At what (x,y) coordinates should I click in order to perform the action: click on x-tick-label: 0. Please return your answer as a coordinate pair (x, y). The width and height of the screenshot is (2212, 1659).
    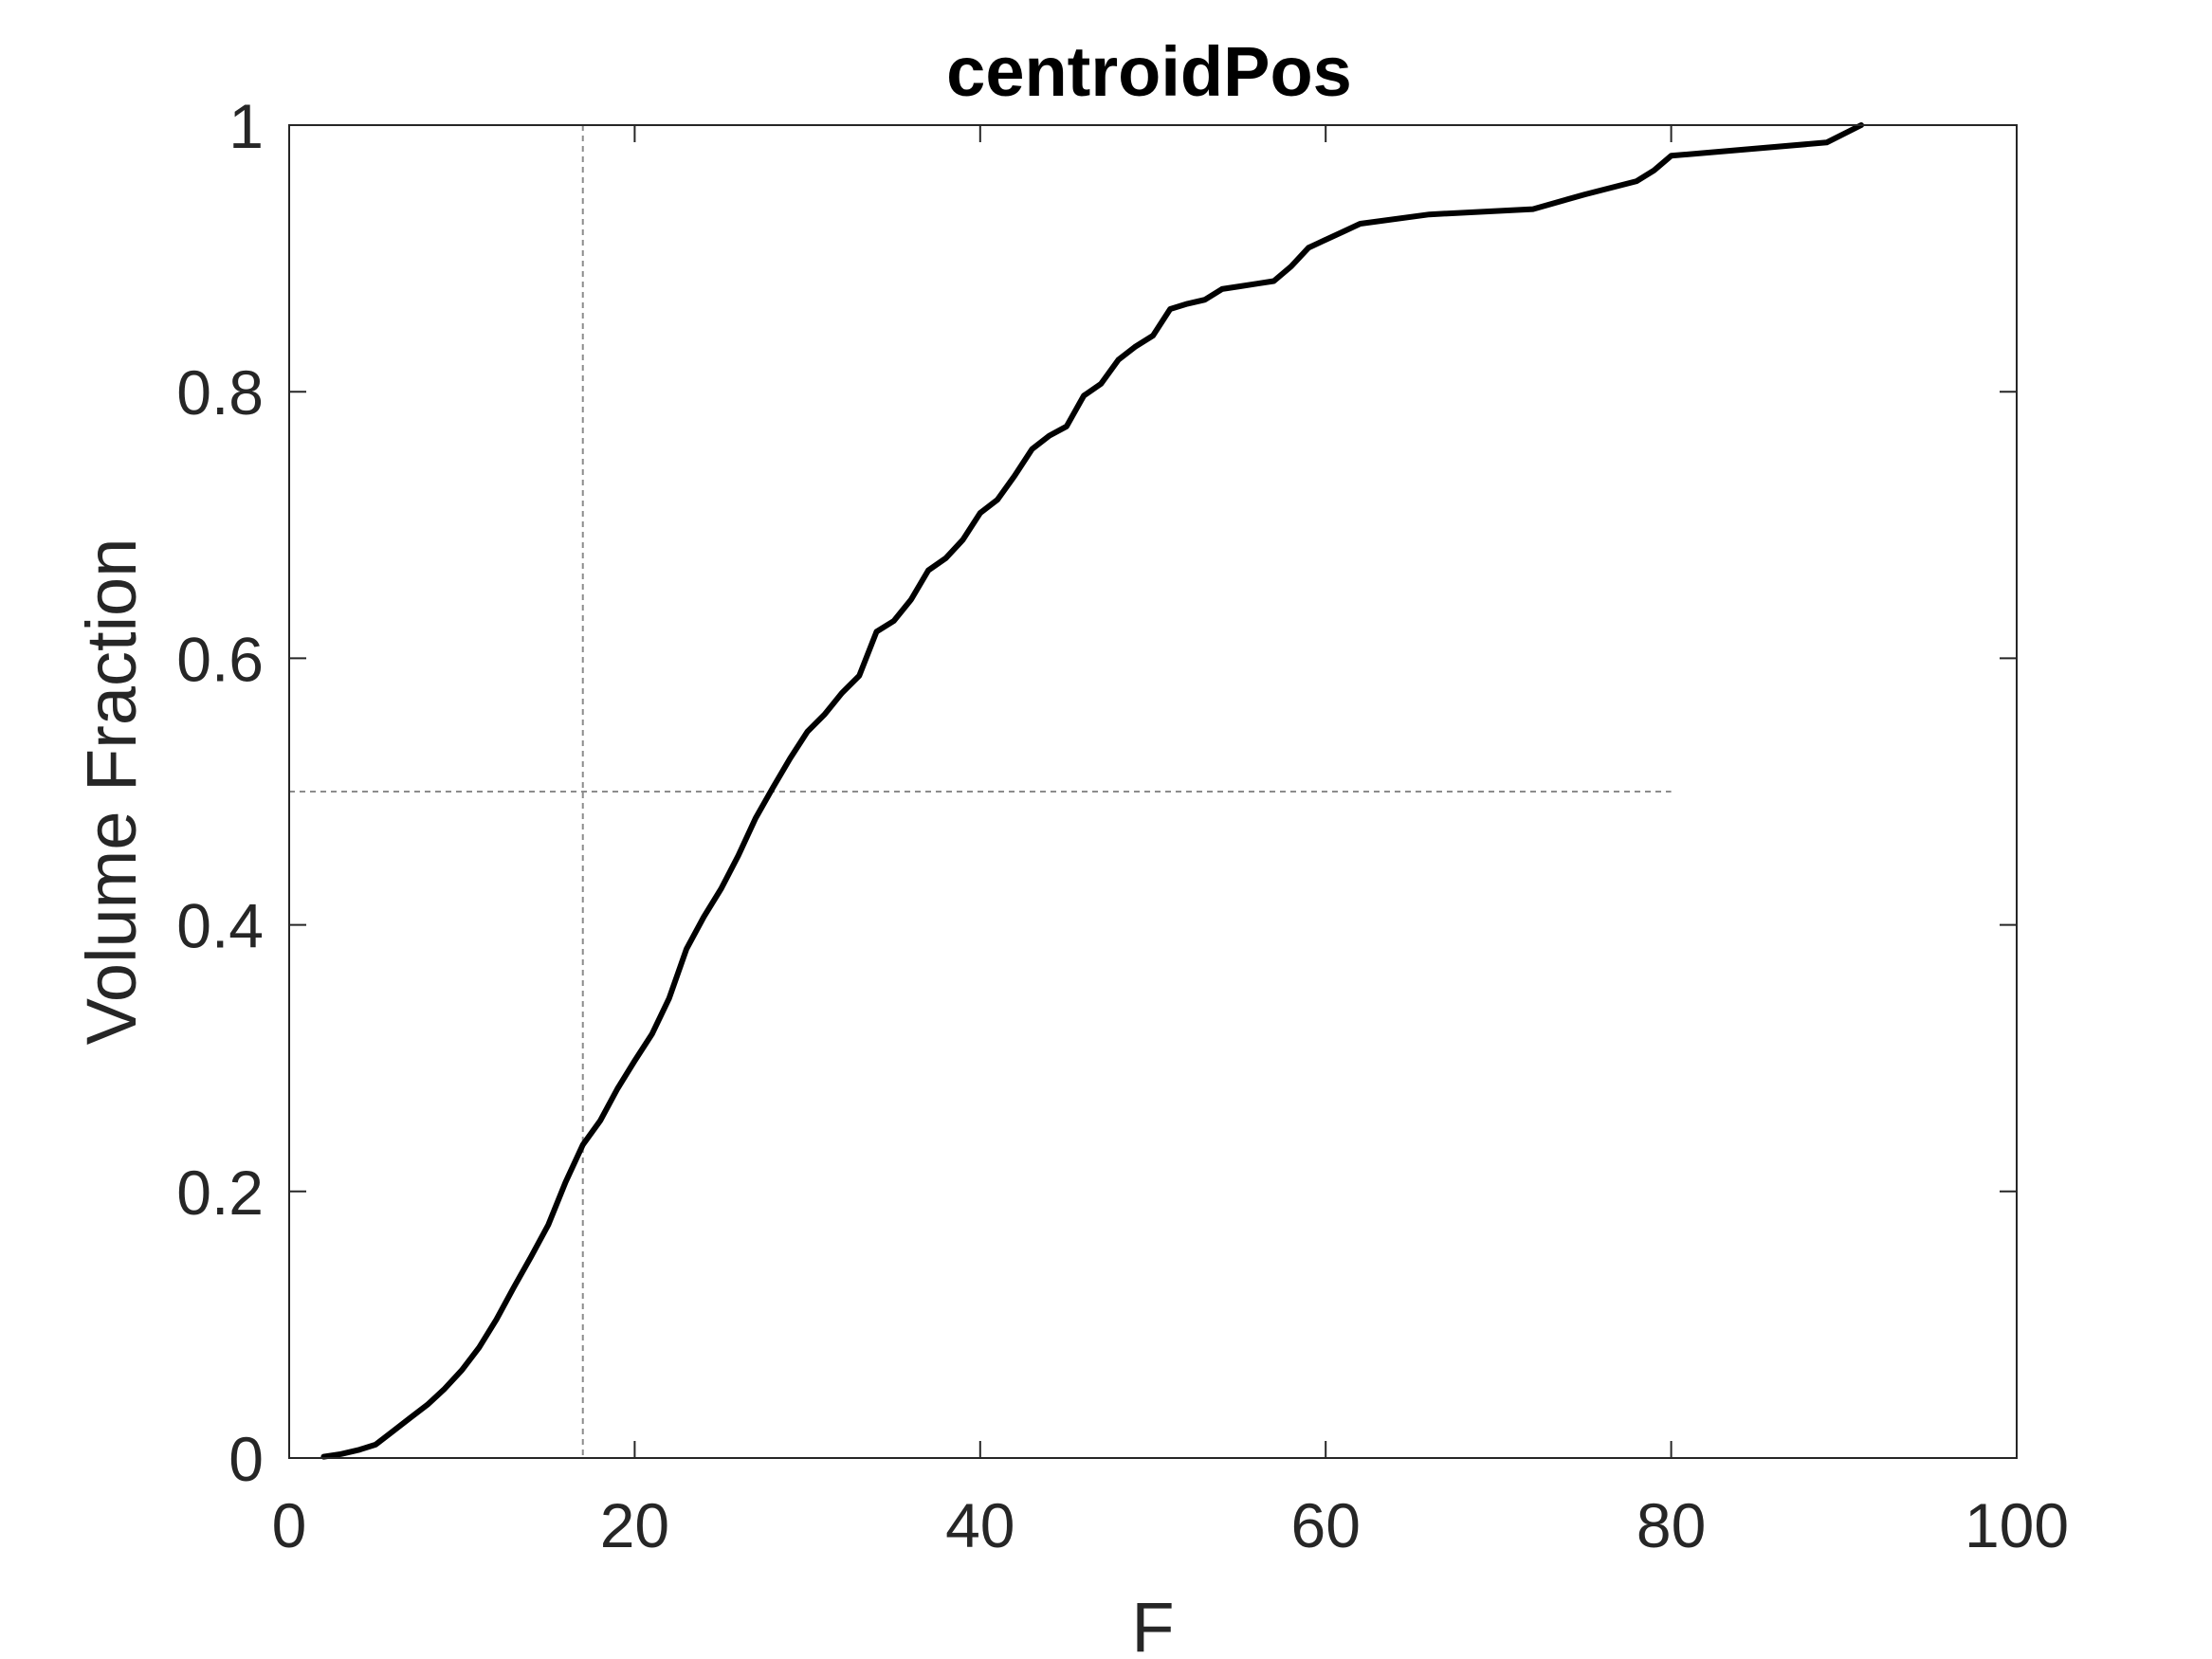
    Looking at the image, I should click on (289, 1525).